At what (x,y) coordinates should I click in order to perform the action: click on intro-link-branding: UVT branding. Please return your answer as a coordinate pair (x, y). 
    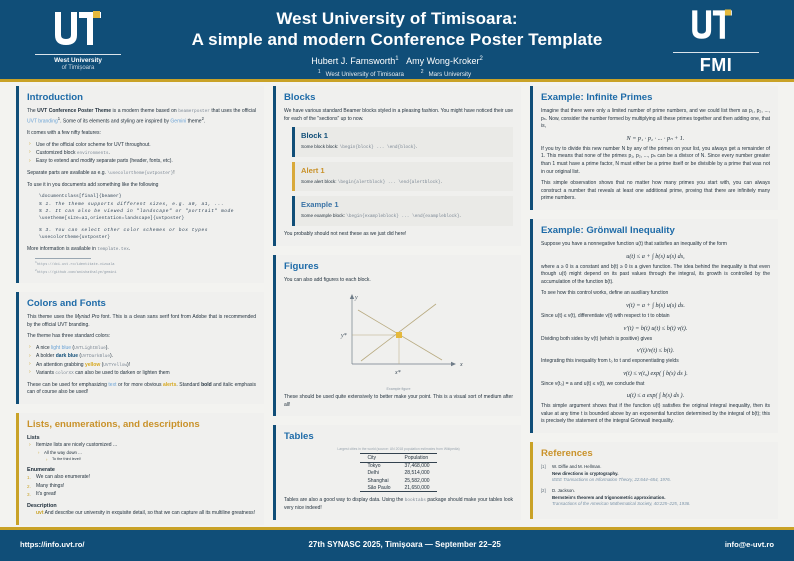
    Looking at the image, I should click on (42, 121).